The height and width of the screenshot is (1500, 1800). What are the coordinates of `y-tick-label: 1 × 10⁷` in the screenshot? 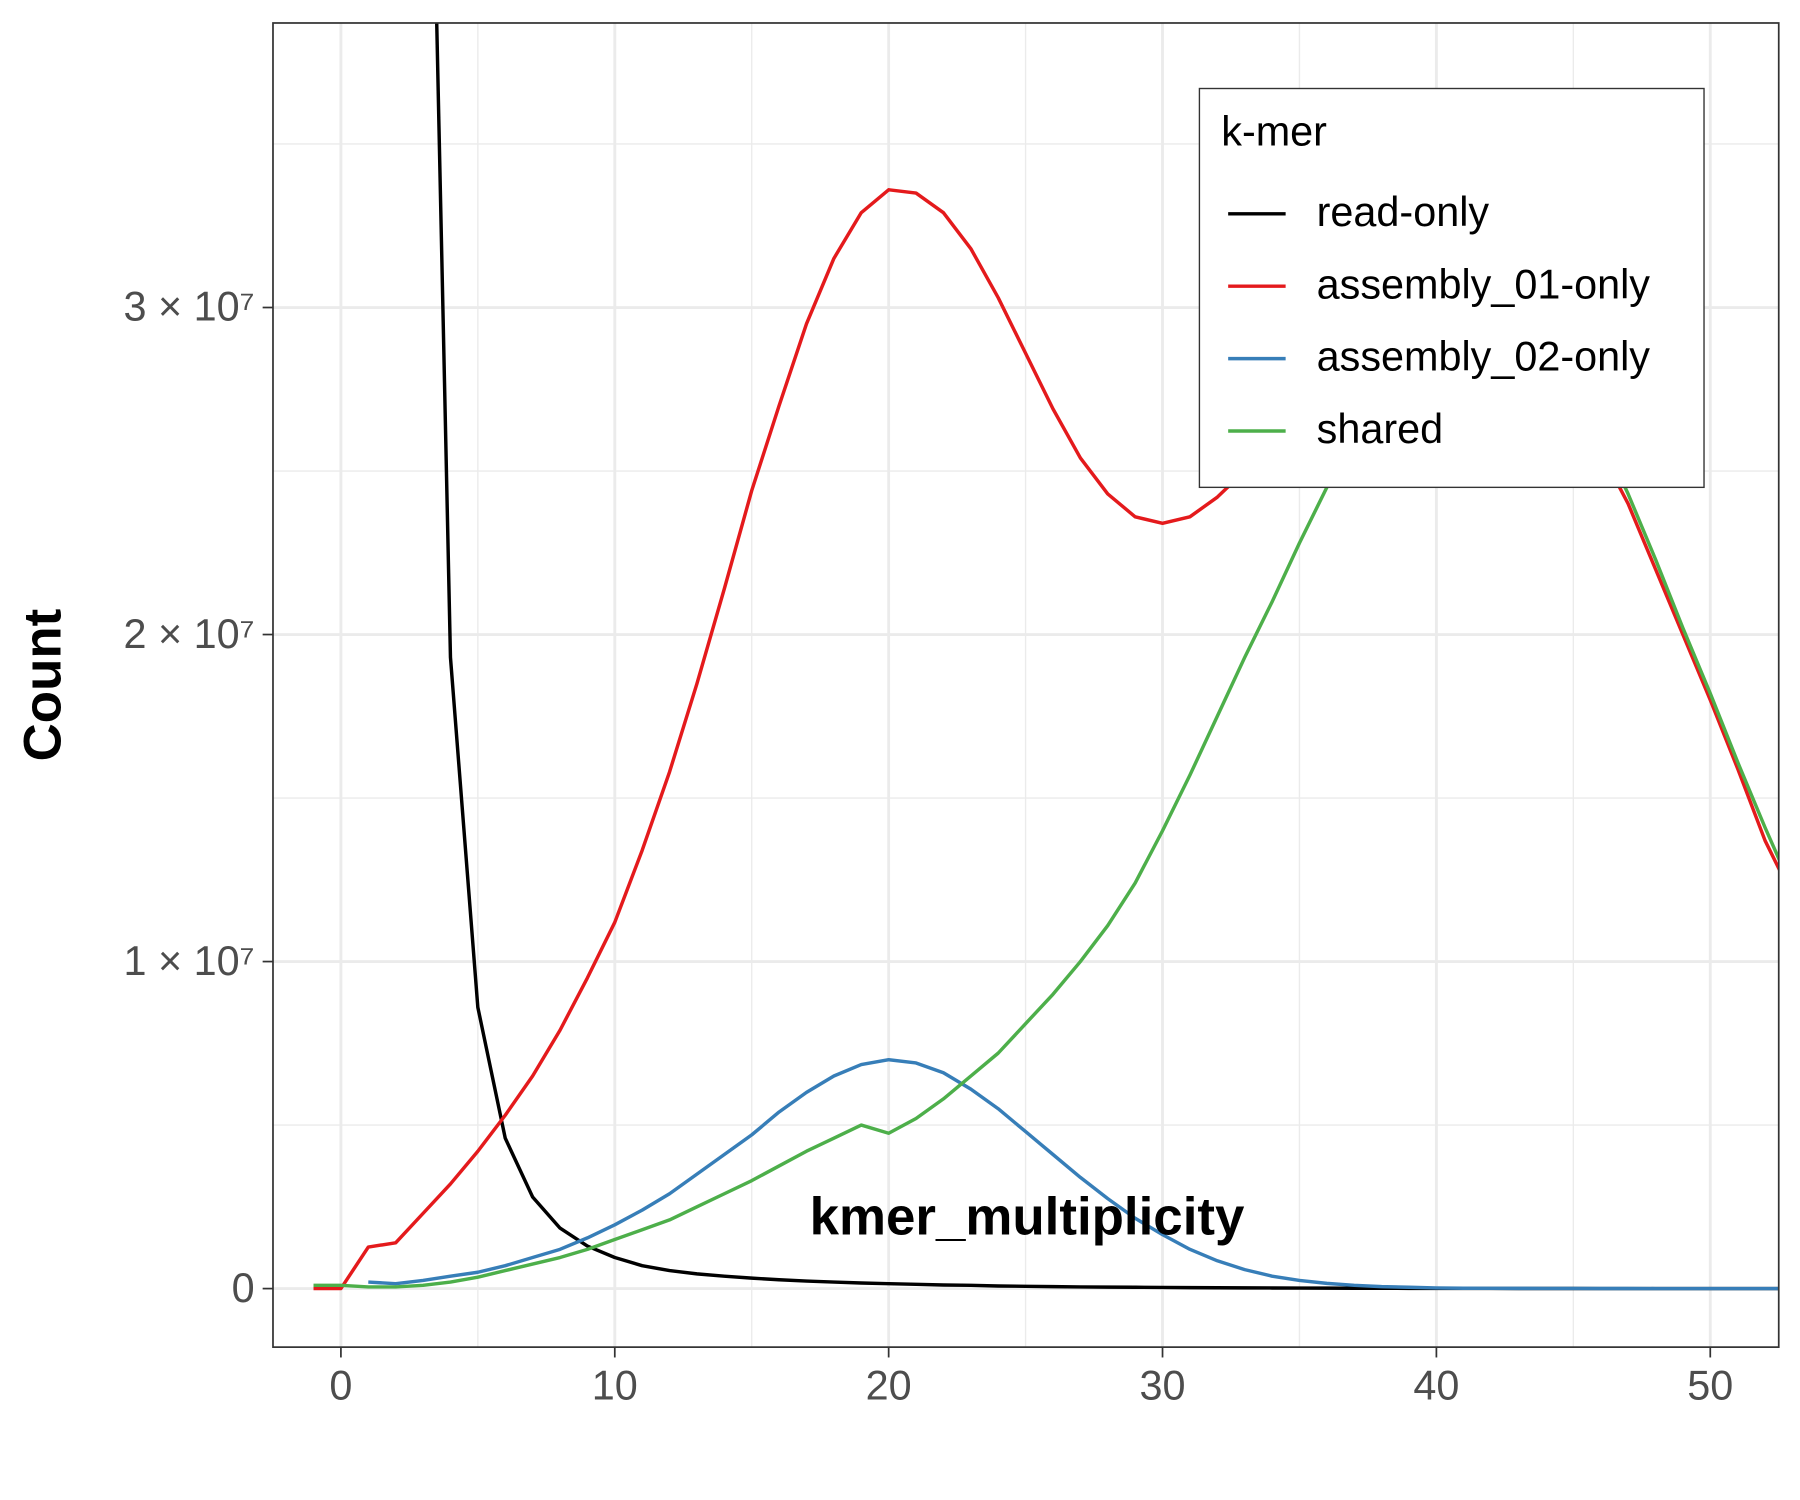 It's located at (188, 961).